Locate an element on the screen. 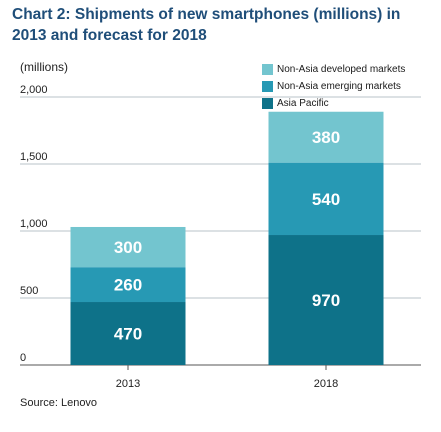 The width and height of the screenshot is (441, 432). x-tick-label: 2013 is located at coordinates (128, 384).